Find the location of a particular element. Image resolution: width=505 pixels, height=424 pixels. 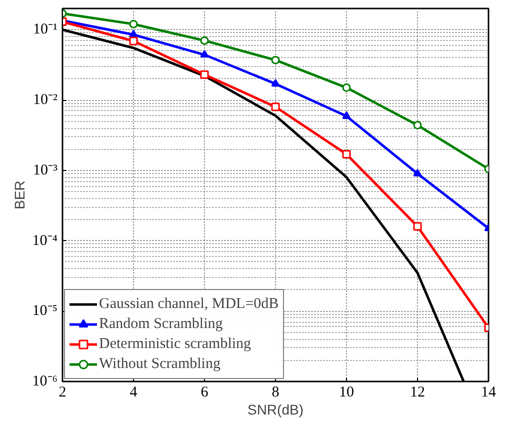

x-tick-label: 4 is located at coordinates (134, 392).